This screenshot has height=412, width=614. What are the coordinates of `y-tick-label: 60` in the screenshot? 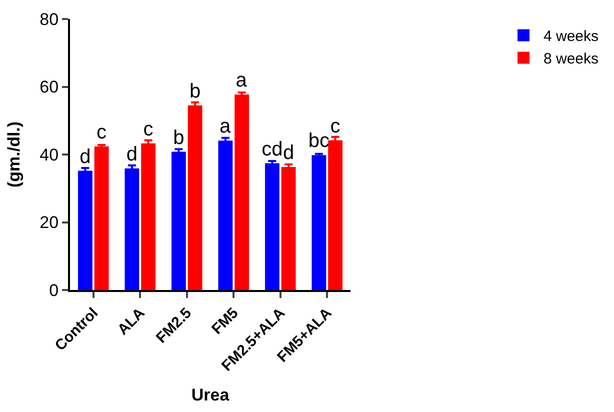 It's located at (49, 87).